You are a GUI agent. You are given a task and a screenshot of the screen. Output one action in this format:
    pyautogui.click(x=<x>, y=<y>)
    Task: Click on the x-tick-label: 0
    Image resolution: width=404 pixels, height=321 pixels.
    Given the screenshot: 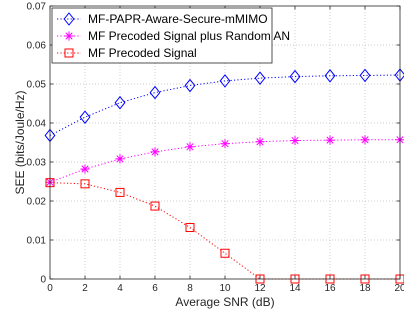 What is the action you would take?
    pyautogui.click(x=50, y=288)
    